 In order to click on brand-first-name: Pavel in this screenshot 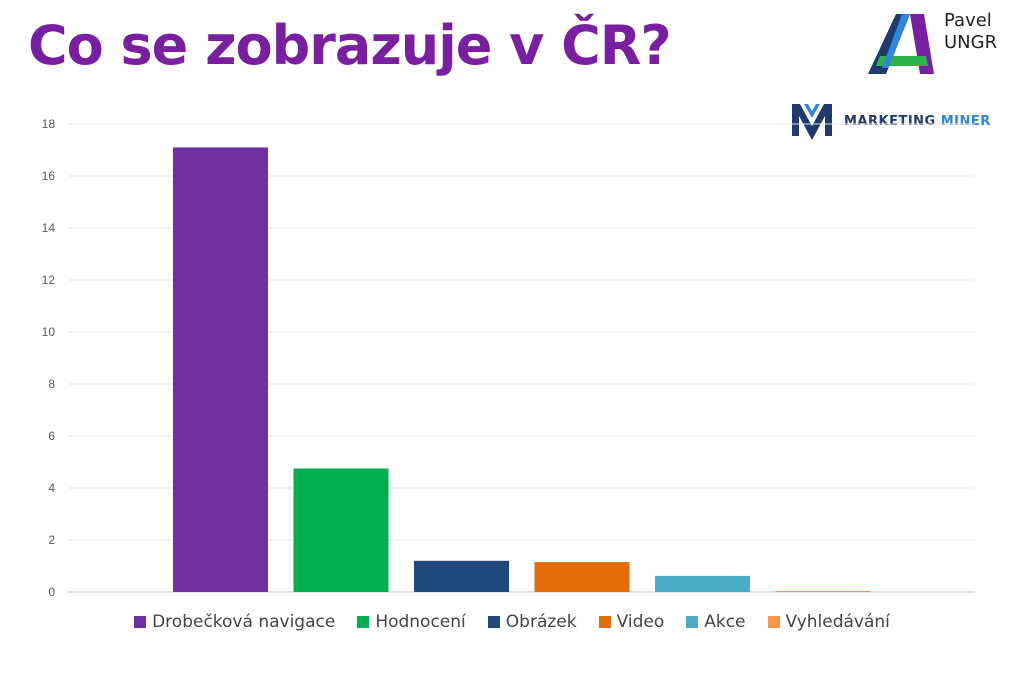, I will do `click(968, 20)`.